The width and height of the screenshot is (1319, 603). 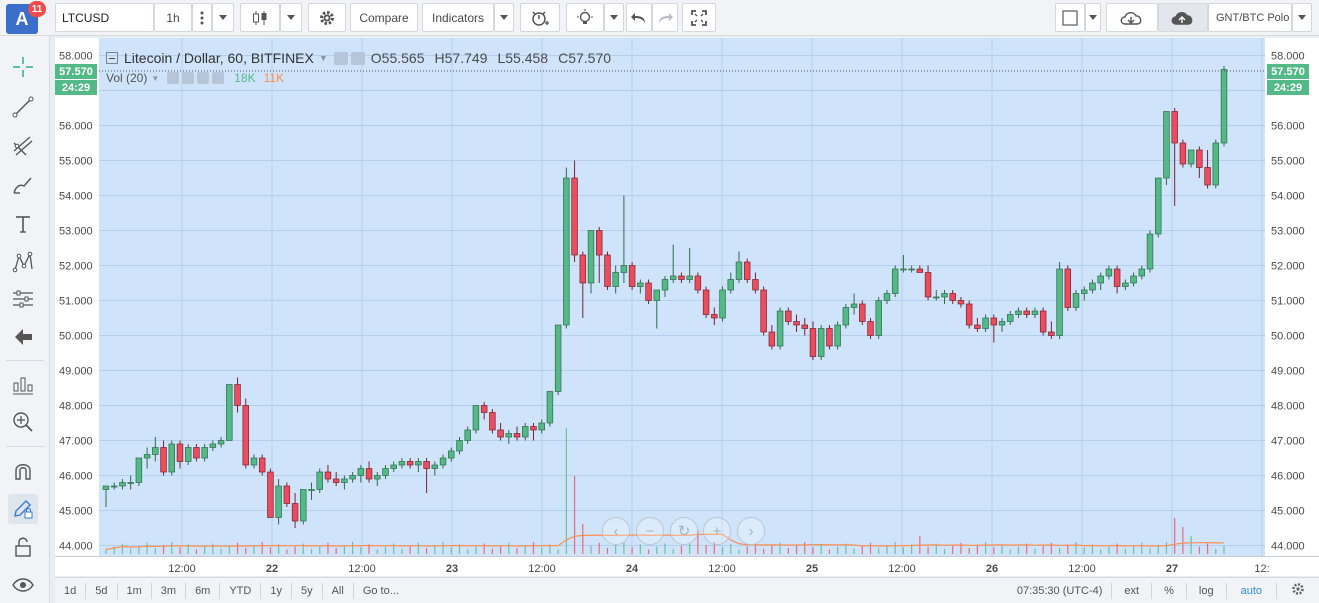 I want to click on close-icon, so click(x=218, y=78).